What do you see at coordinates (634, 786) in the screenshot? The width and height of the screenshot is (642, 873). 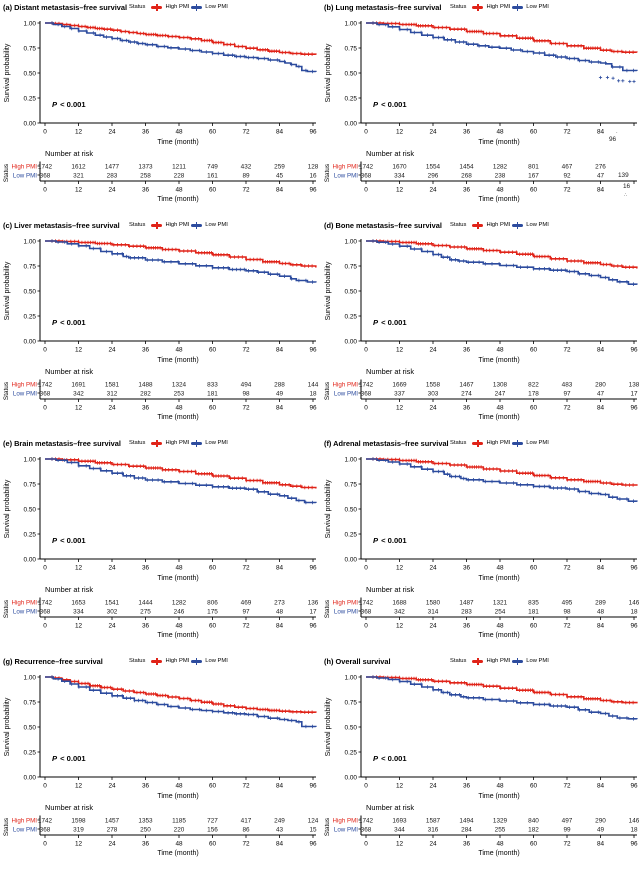 I see `x-tick-label: 96` at bounding box center [634, 786].